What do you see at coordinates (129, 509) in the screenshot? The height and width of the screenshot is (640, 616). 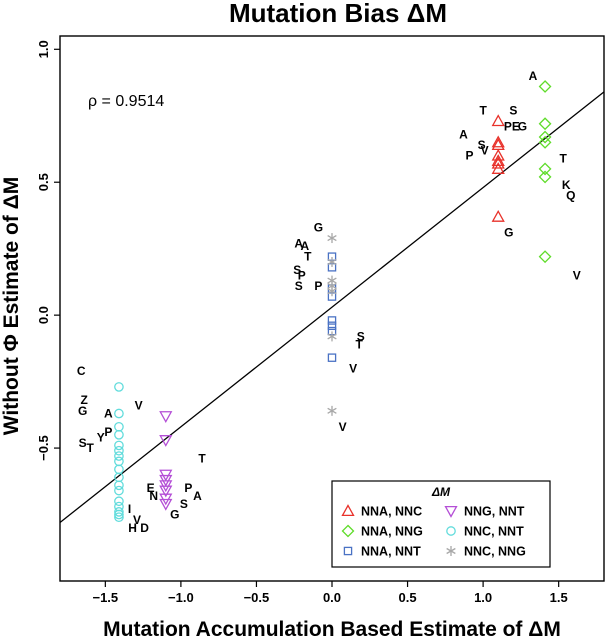 I see `amino-acid-label: I` at bounding box center [129, 509].